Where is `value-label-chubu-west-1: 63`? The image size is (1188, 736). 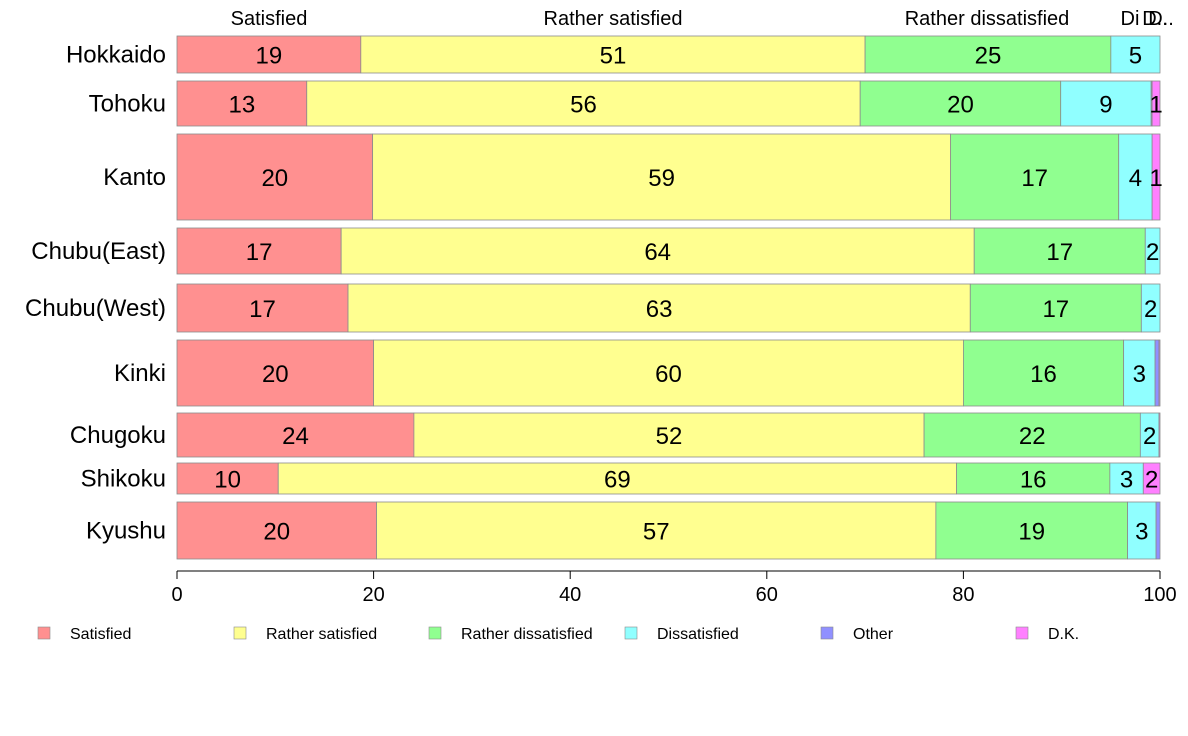
value-label-chubu-west-1: 63 is located at coordinates (659, 309).